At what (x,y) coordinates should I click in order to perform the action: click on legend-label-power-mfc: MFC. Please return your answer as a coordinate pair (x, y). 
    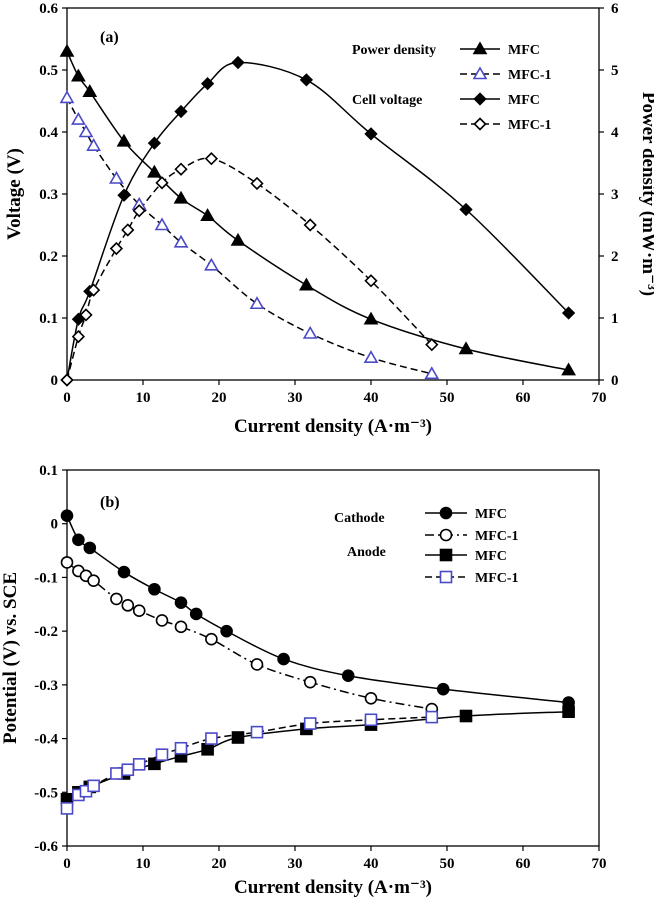
    Looking at the image, I should click on (524, 50).